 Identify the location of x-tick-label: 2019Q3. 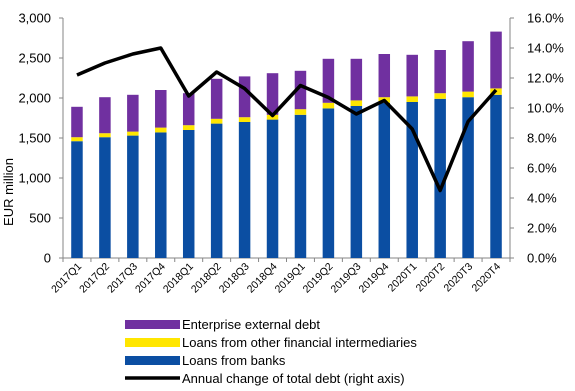
(346, 278).